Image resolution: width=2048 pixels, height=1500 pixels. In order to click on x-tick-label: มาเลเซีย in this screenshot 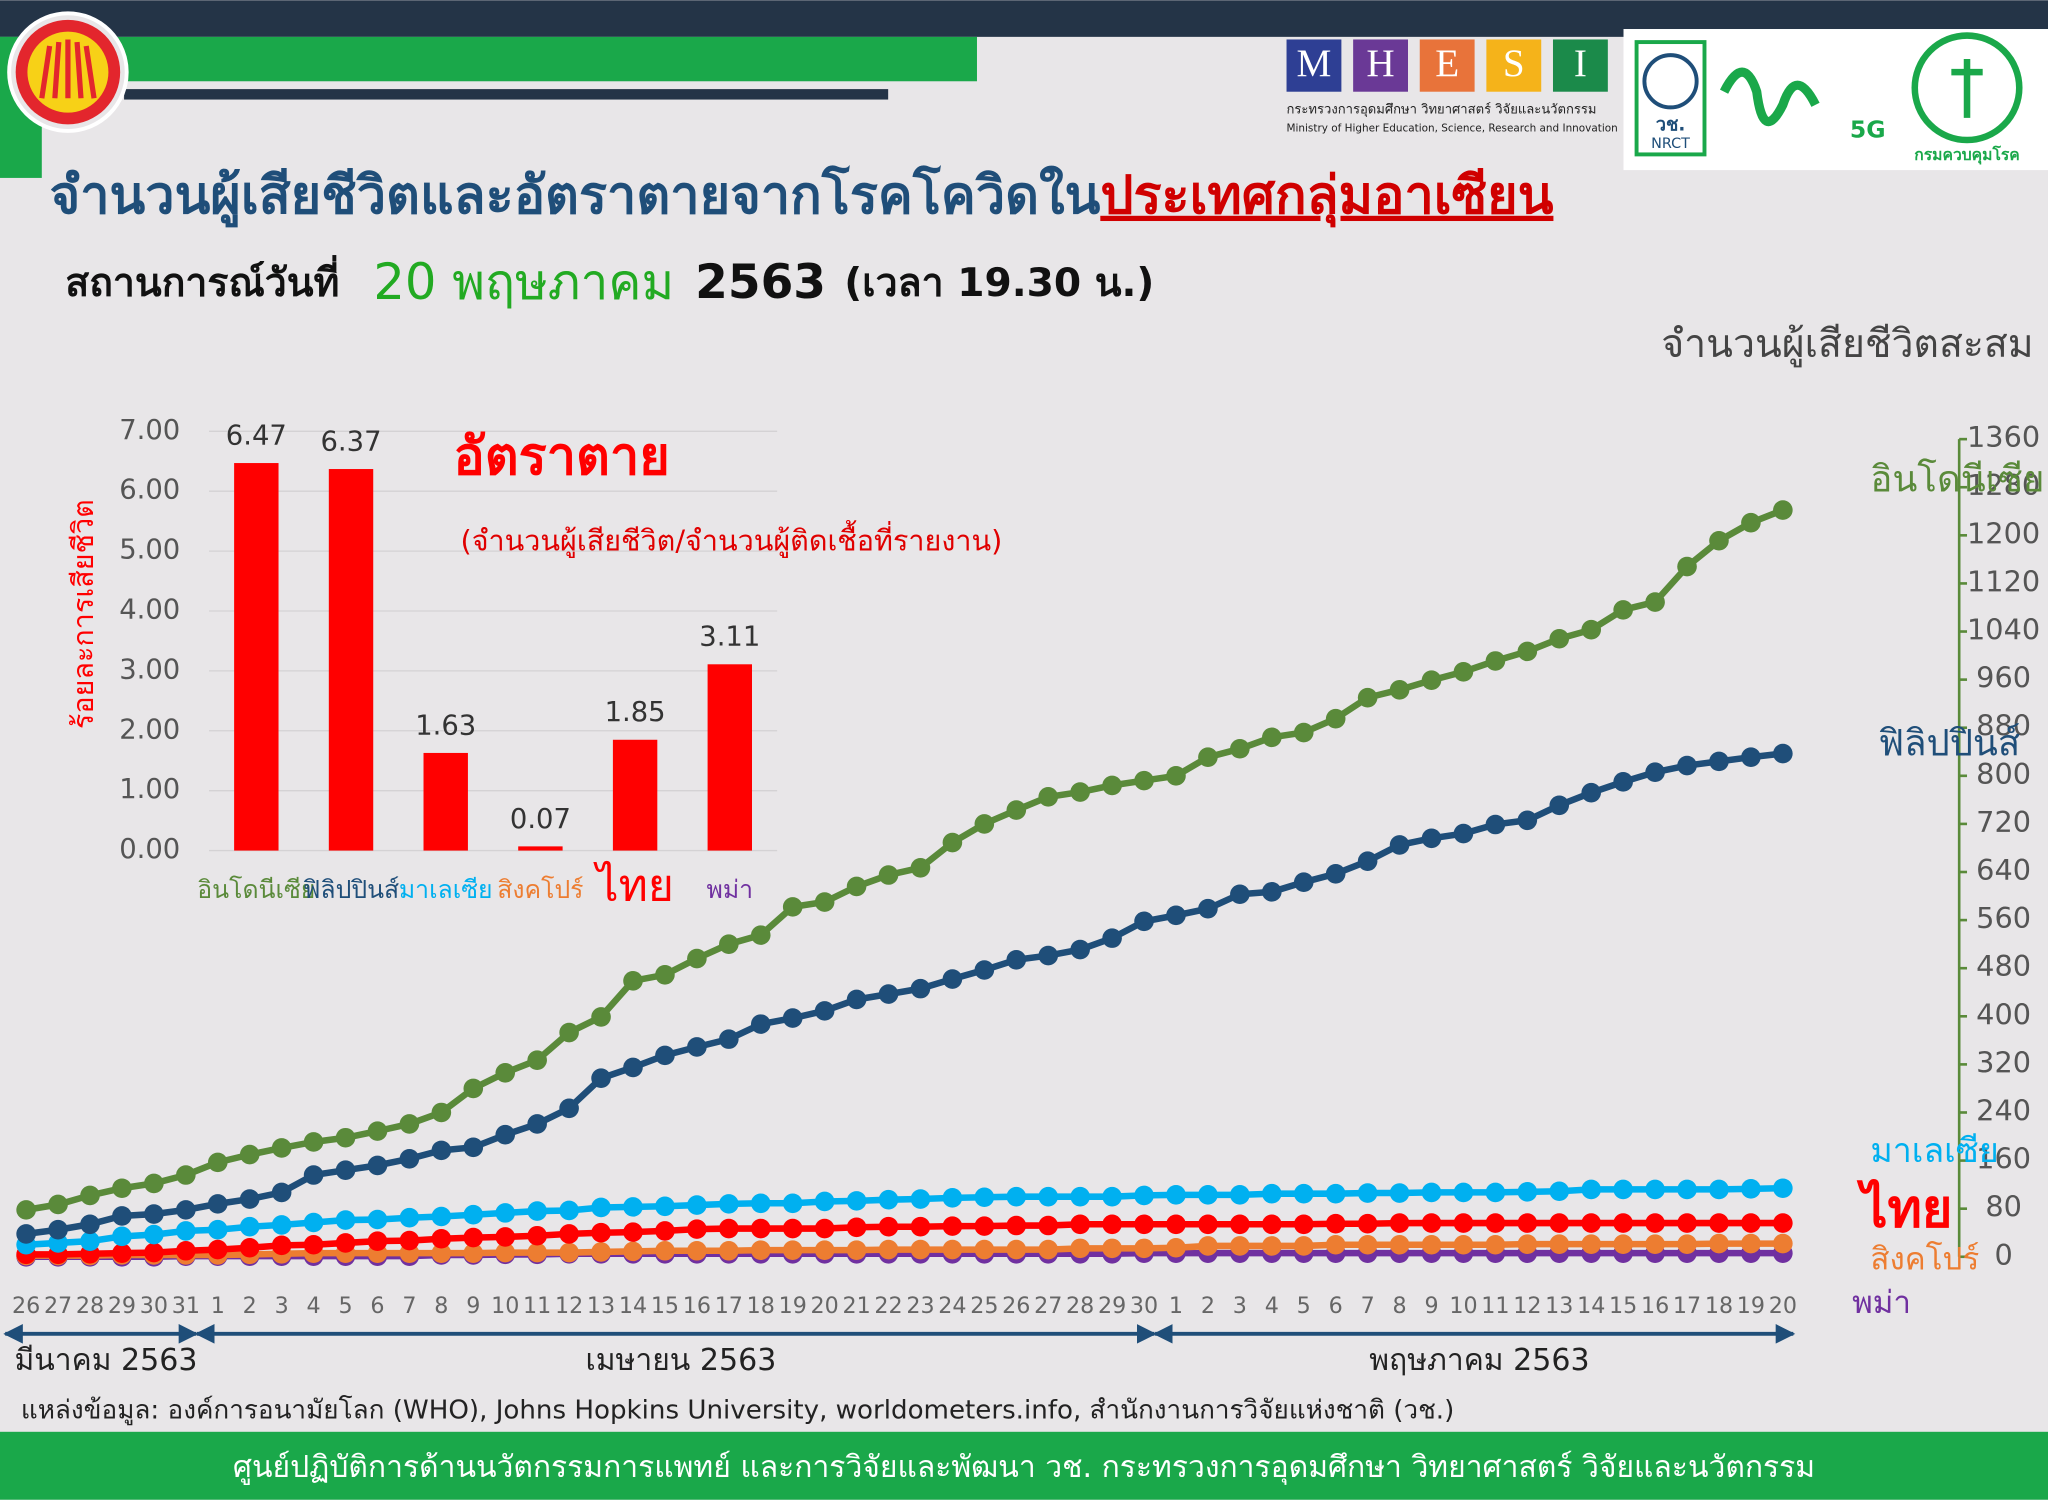, I will do `click(446, 889)`.